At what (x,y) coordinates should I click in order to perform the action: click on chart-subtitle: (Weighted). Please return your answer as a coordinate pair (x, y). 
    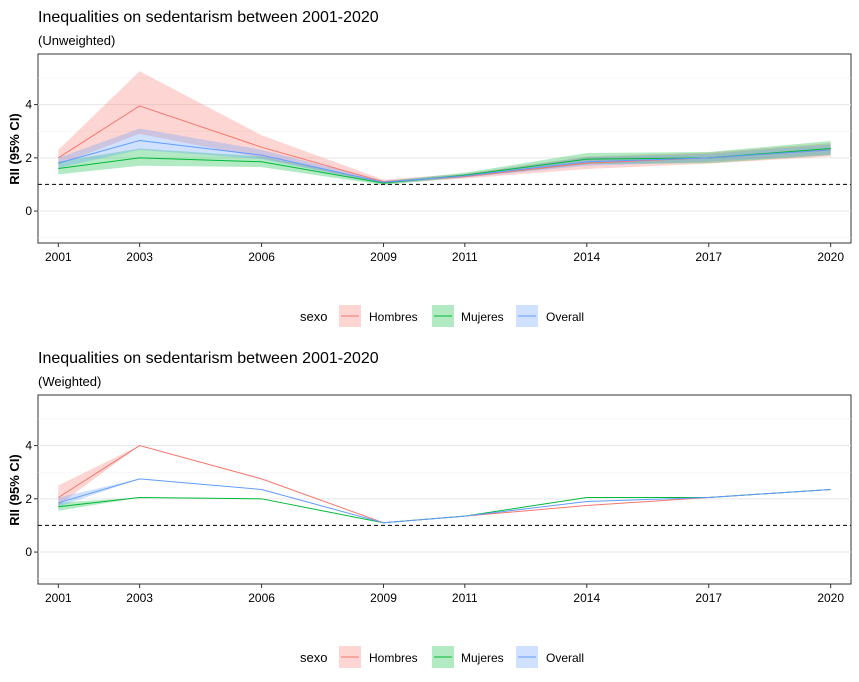
    Looking at the image, I should click on (69, 381).